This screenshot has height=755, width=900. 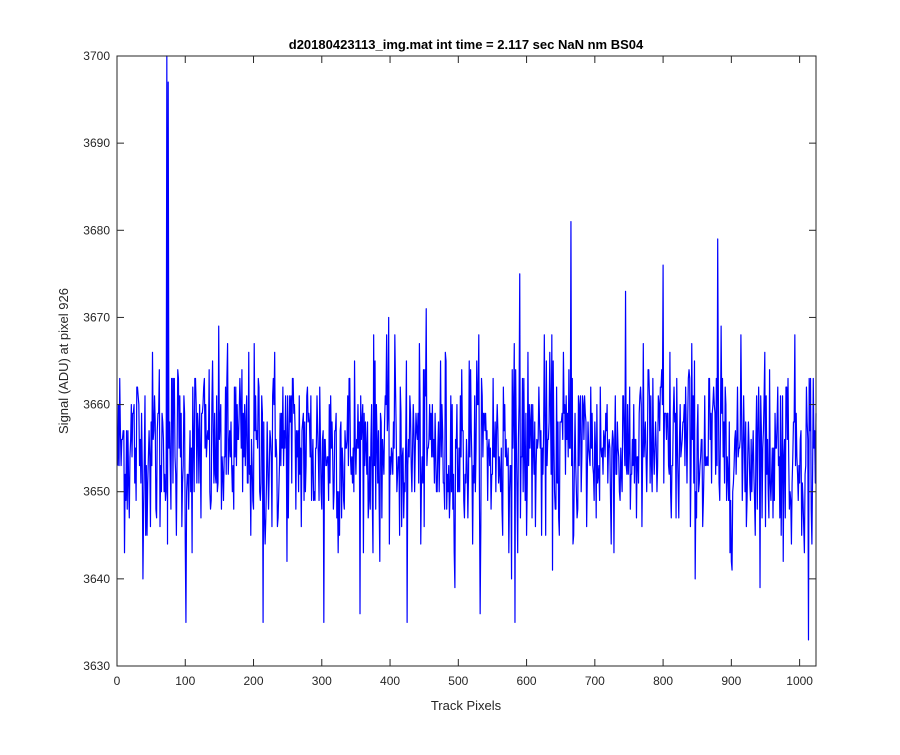 What do you see at coordinates (96, 492) in the screenshot?
I see `y-tick-label: 3650` at bounding box center [96, 492].